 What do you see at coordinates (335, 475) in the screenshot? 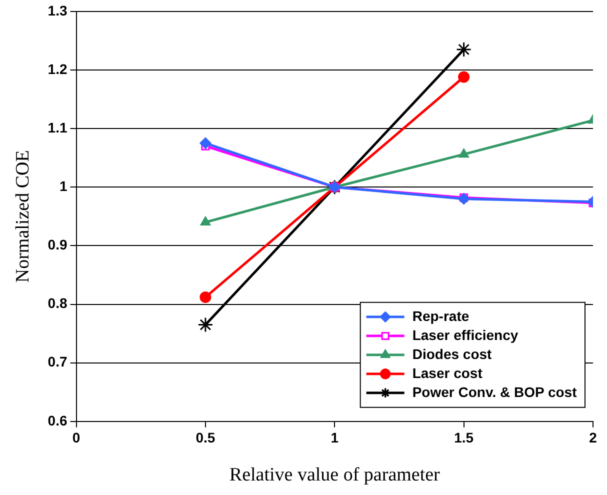
I see `x-axis-title: Relative value of parameter` at bounding box center [335, 475].